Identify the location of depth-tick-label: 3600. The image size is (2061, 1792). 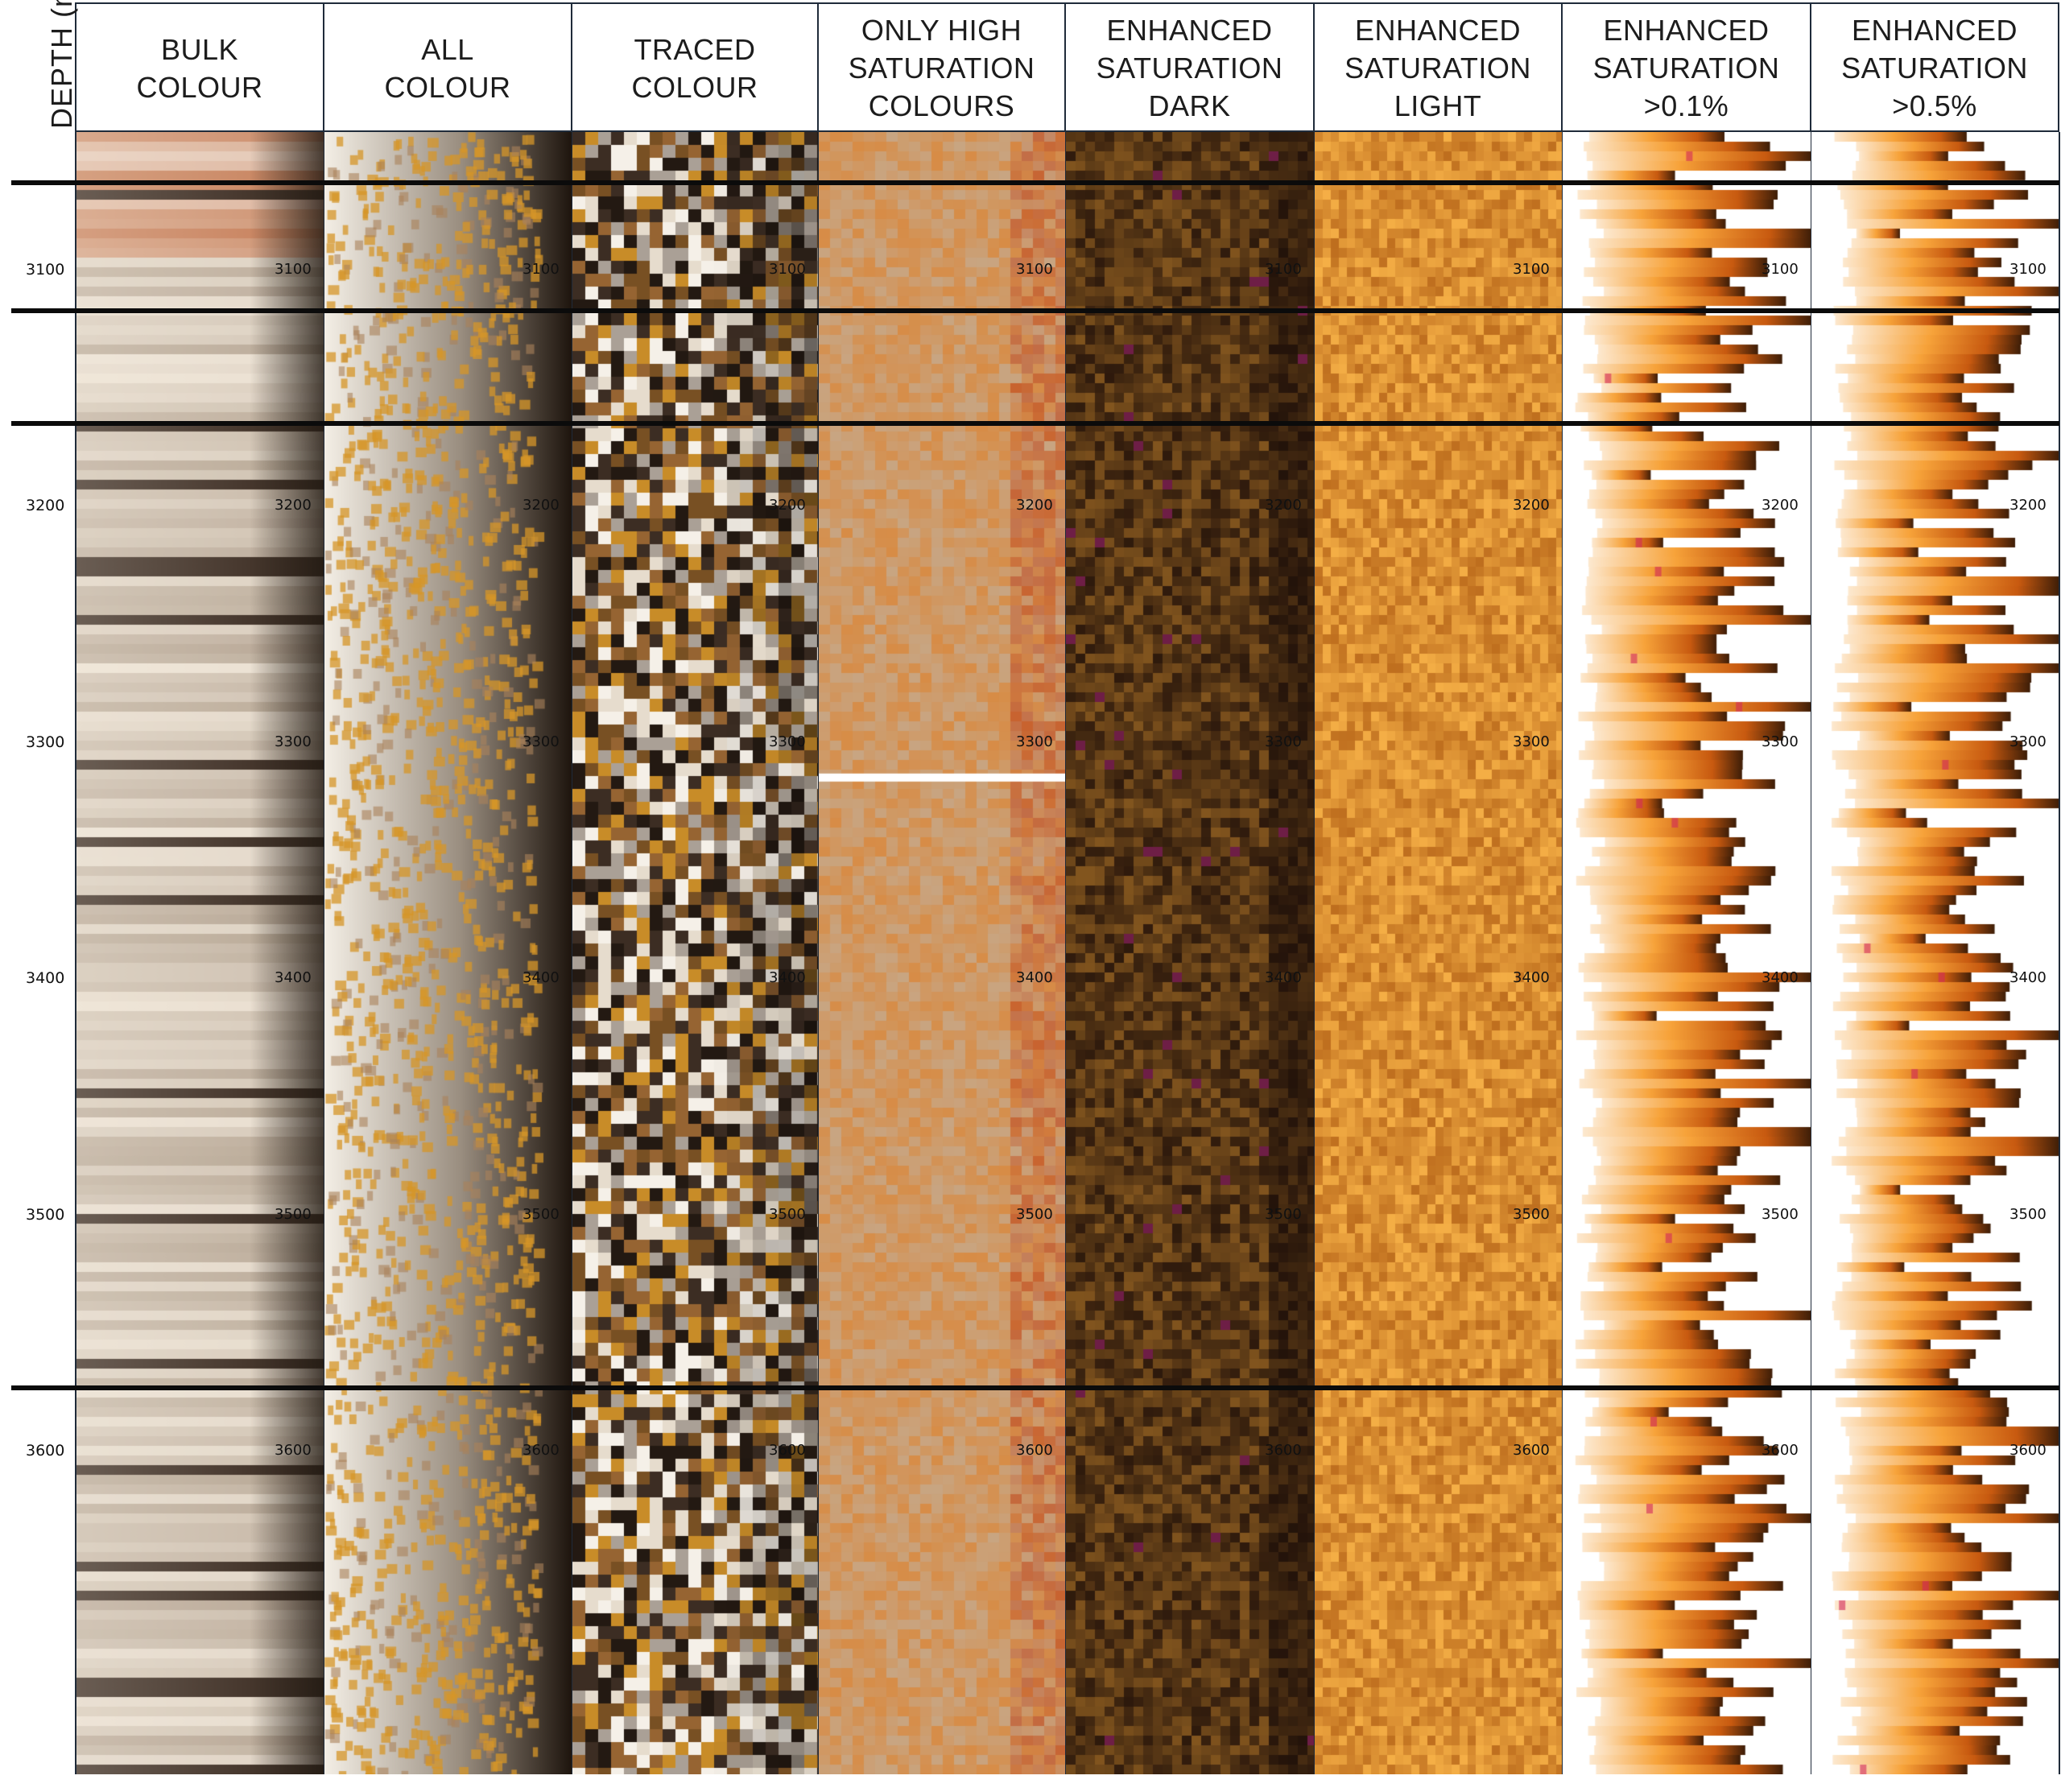
(45, 1451).